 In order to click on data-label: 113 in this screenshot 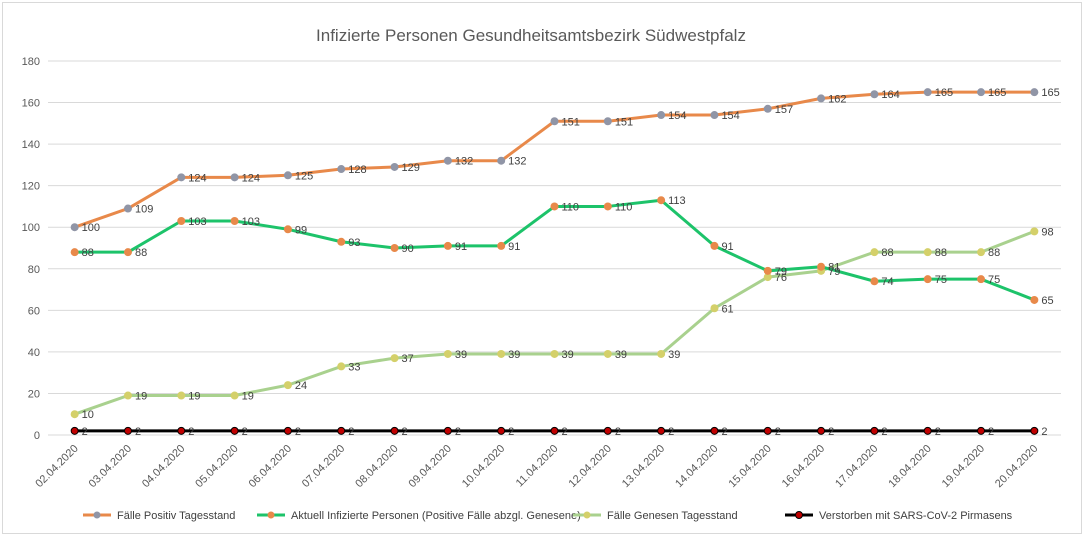, I will do `click(677, 201)`.